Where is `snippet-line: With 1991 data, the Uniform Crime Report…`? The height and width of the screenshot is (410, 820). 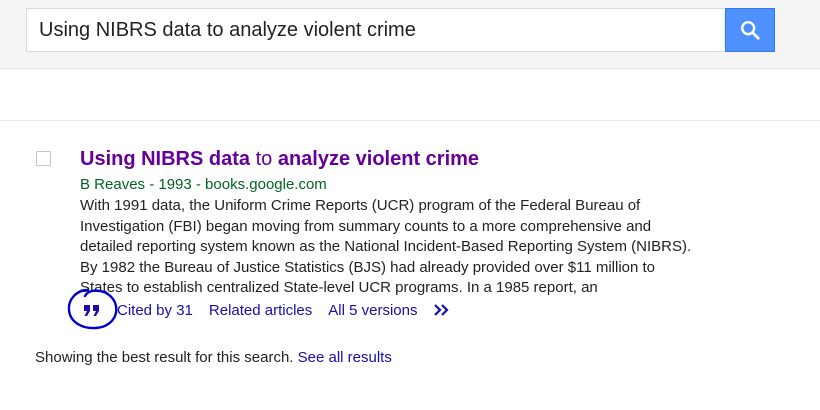 snippet-line: With 1991 data, the Uniform Crime Report… is located at coordinates (360, 205).